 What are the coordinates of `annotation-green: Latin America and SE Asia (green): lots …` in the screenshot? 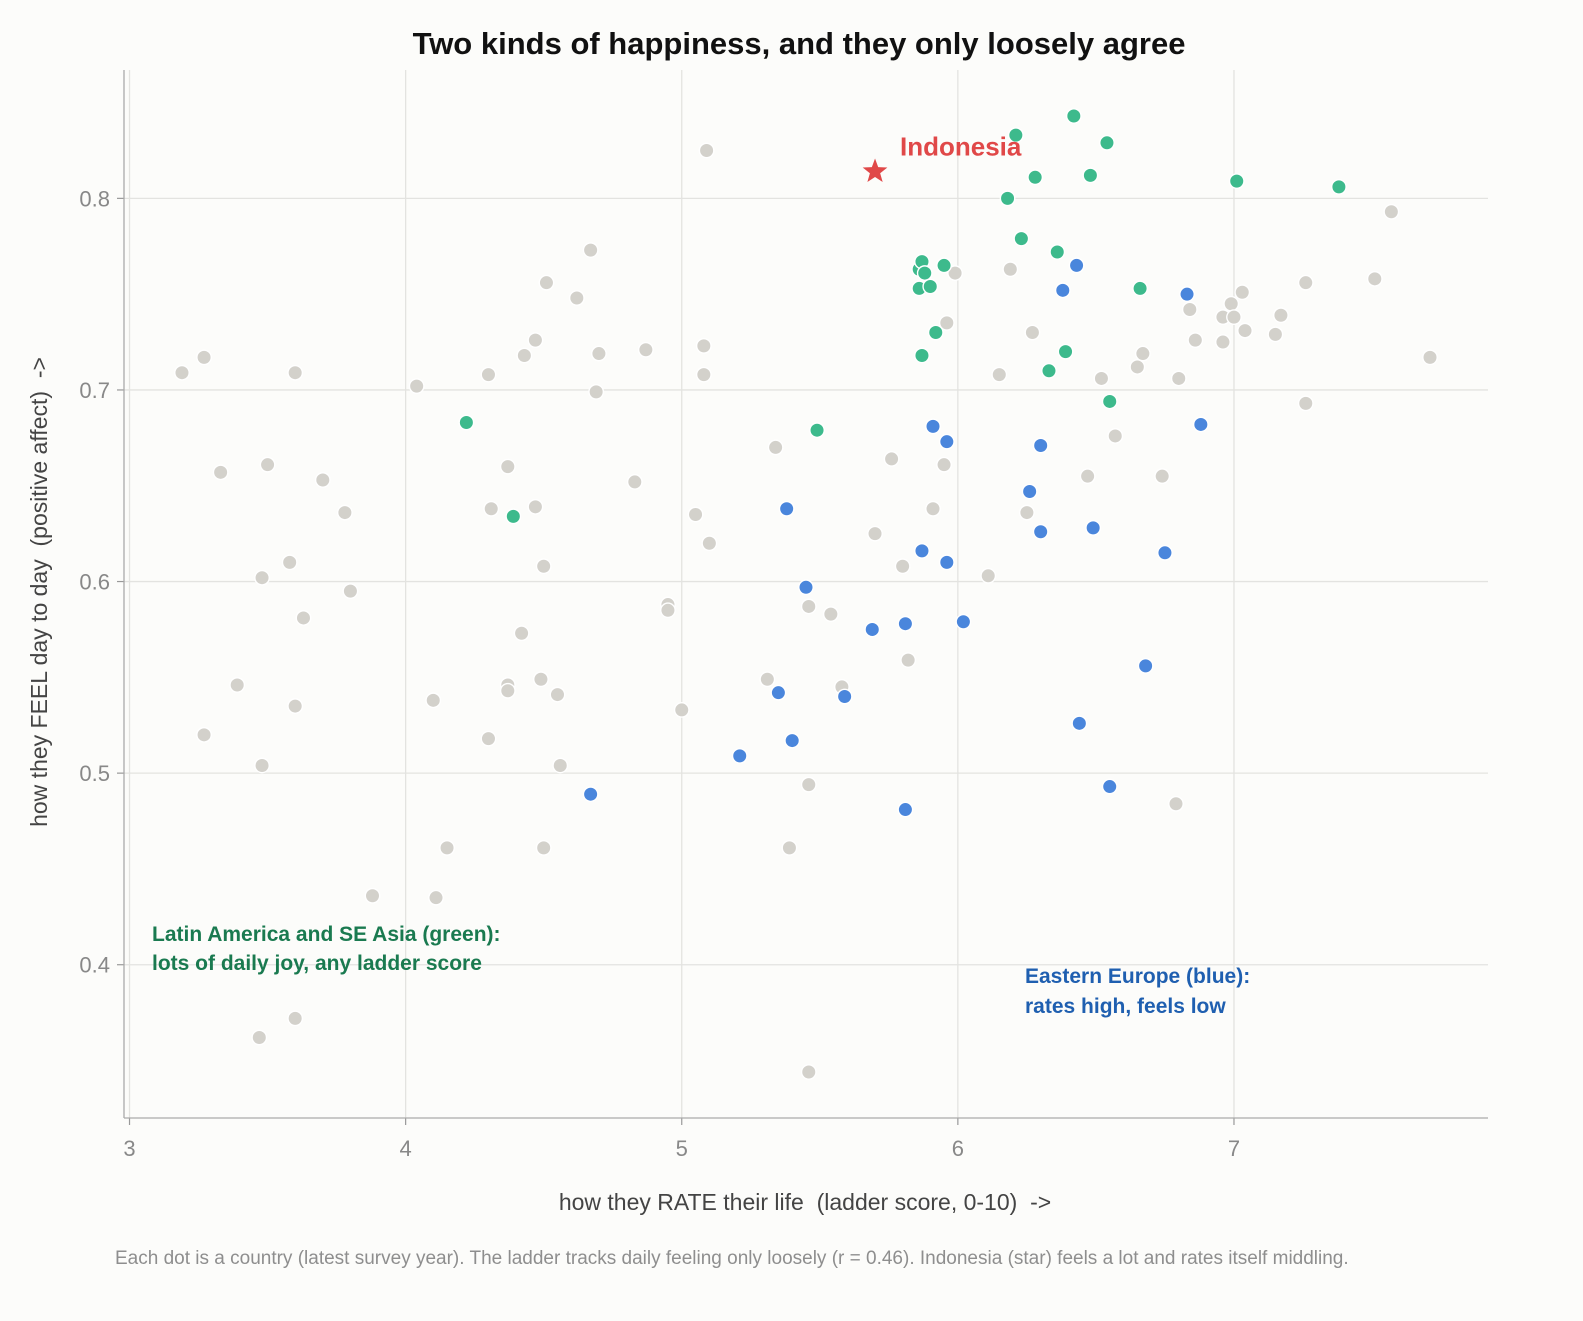 It's located at (329, 949).